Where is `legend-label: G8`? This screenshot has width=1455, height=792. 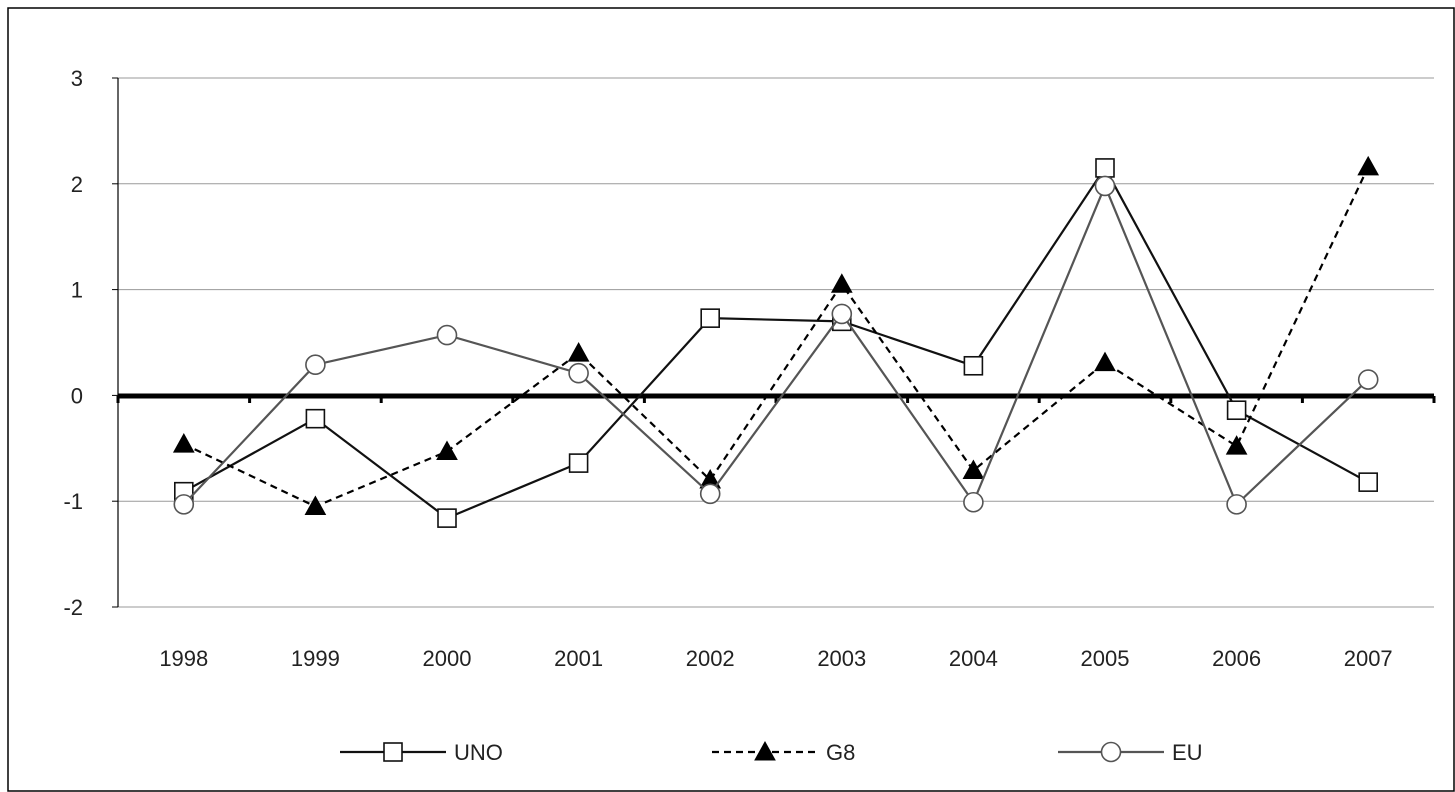 legend-label: G8 is located at coordinates (840, 752).